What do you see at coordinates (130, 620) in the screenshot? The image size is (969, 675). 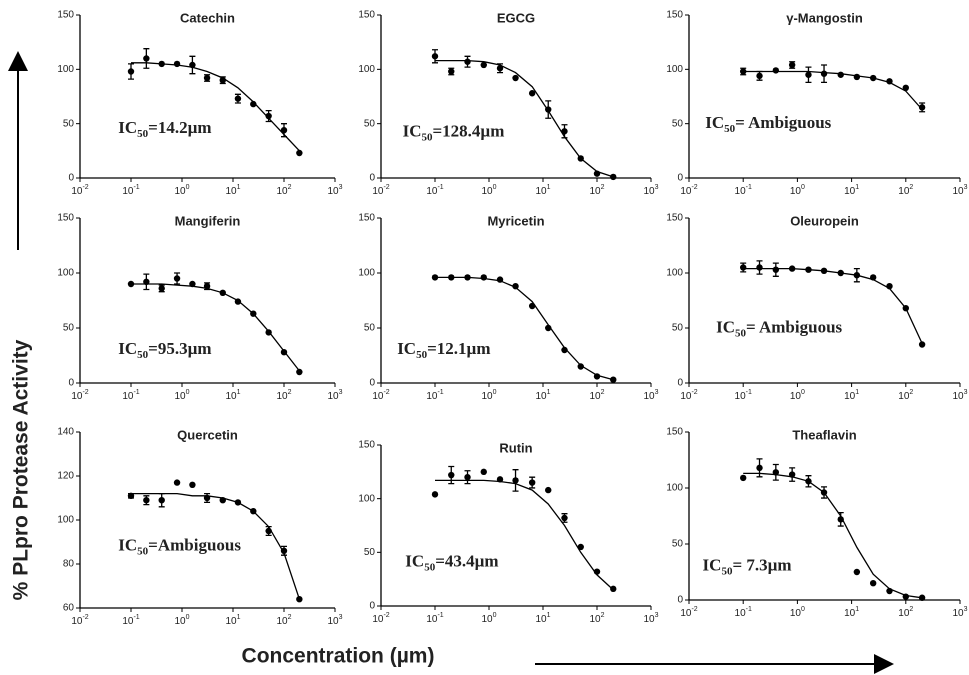 I see `x-tick-label: 10⁻¹` at bounding box center [130, 620].